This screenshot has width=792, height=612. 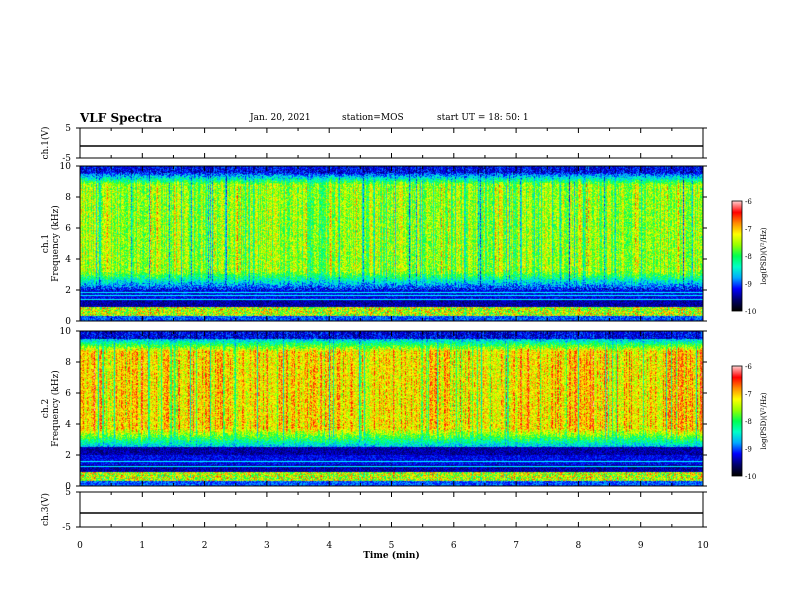 What do you see at coordinates (80, 546) in the screenshot?
I see `x-tick-label: 0` at bounding box center [80, 546].